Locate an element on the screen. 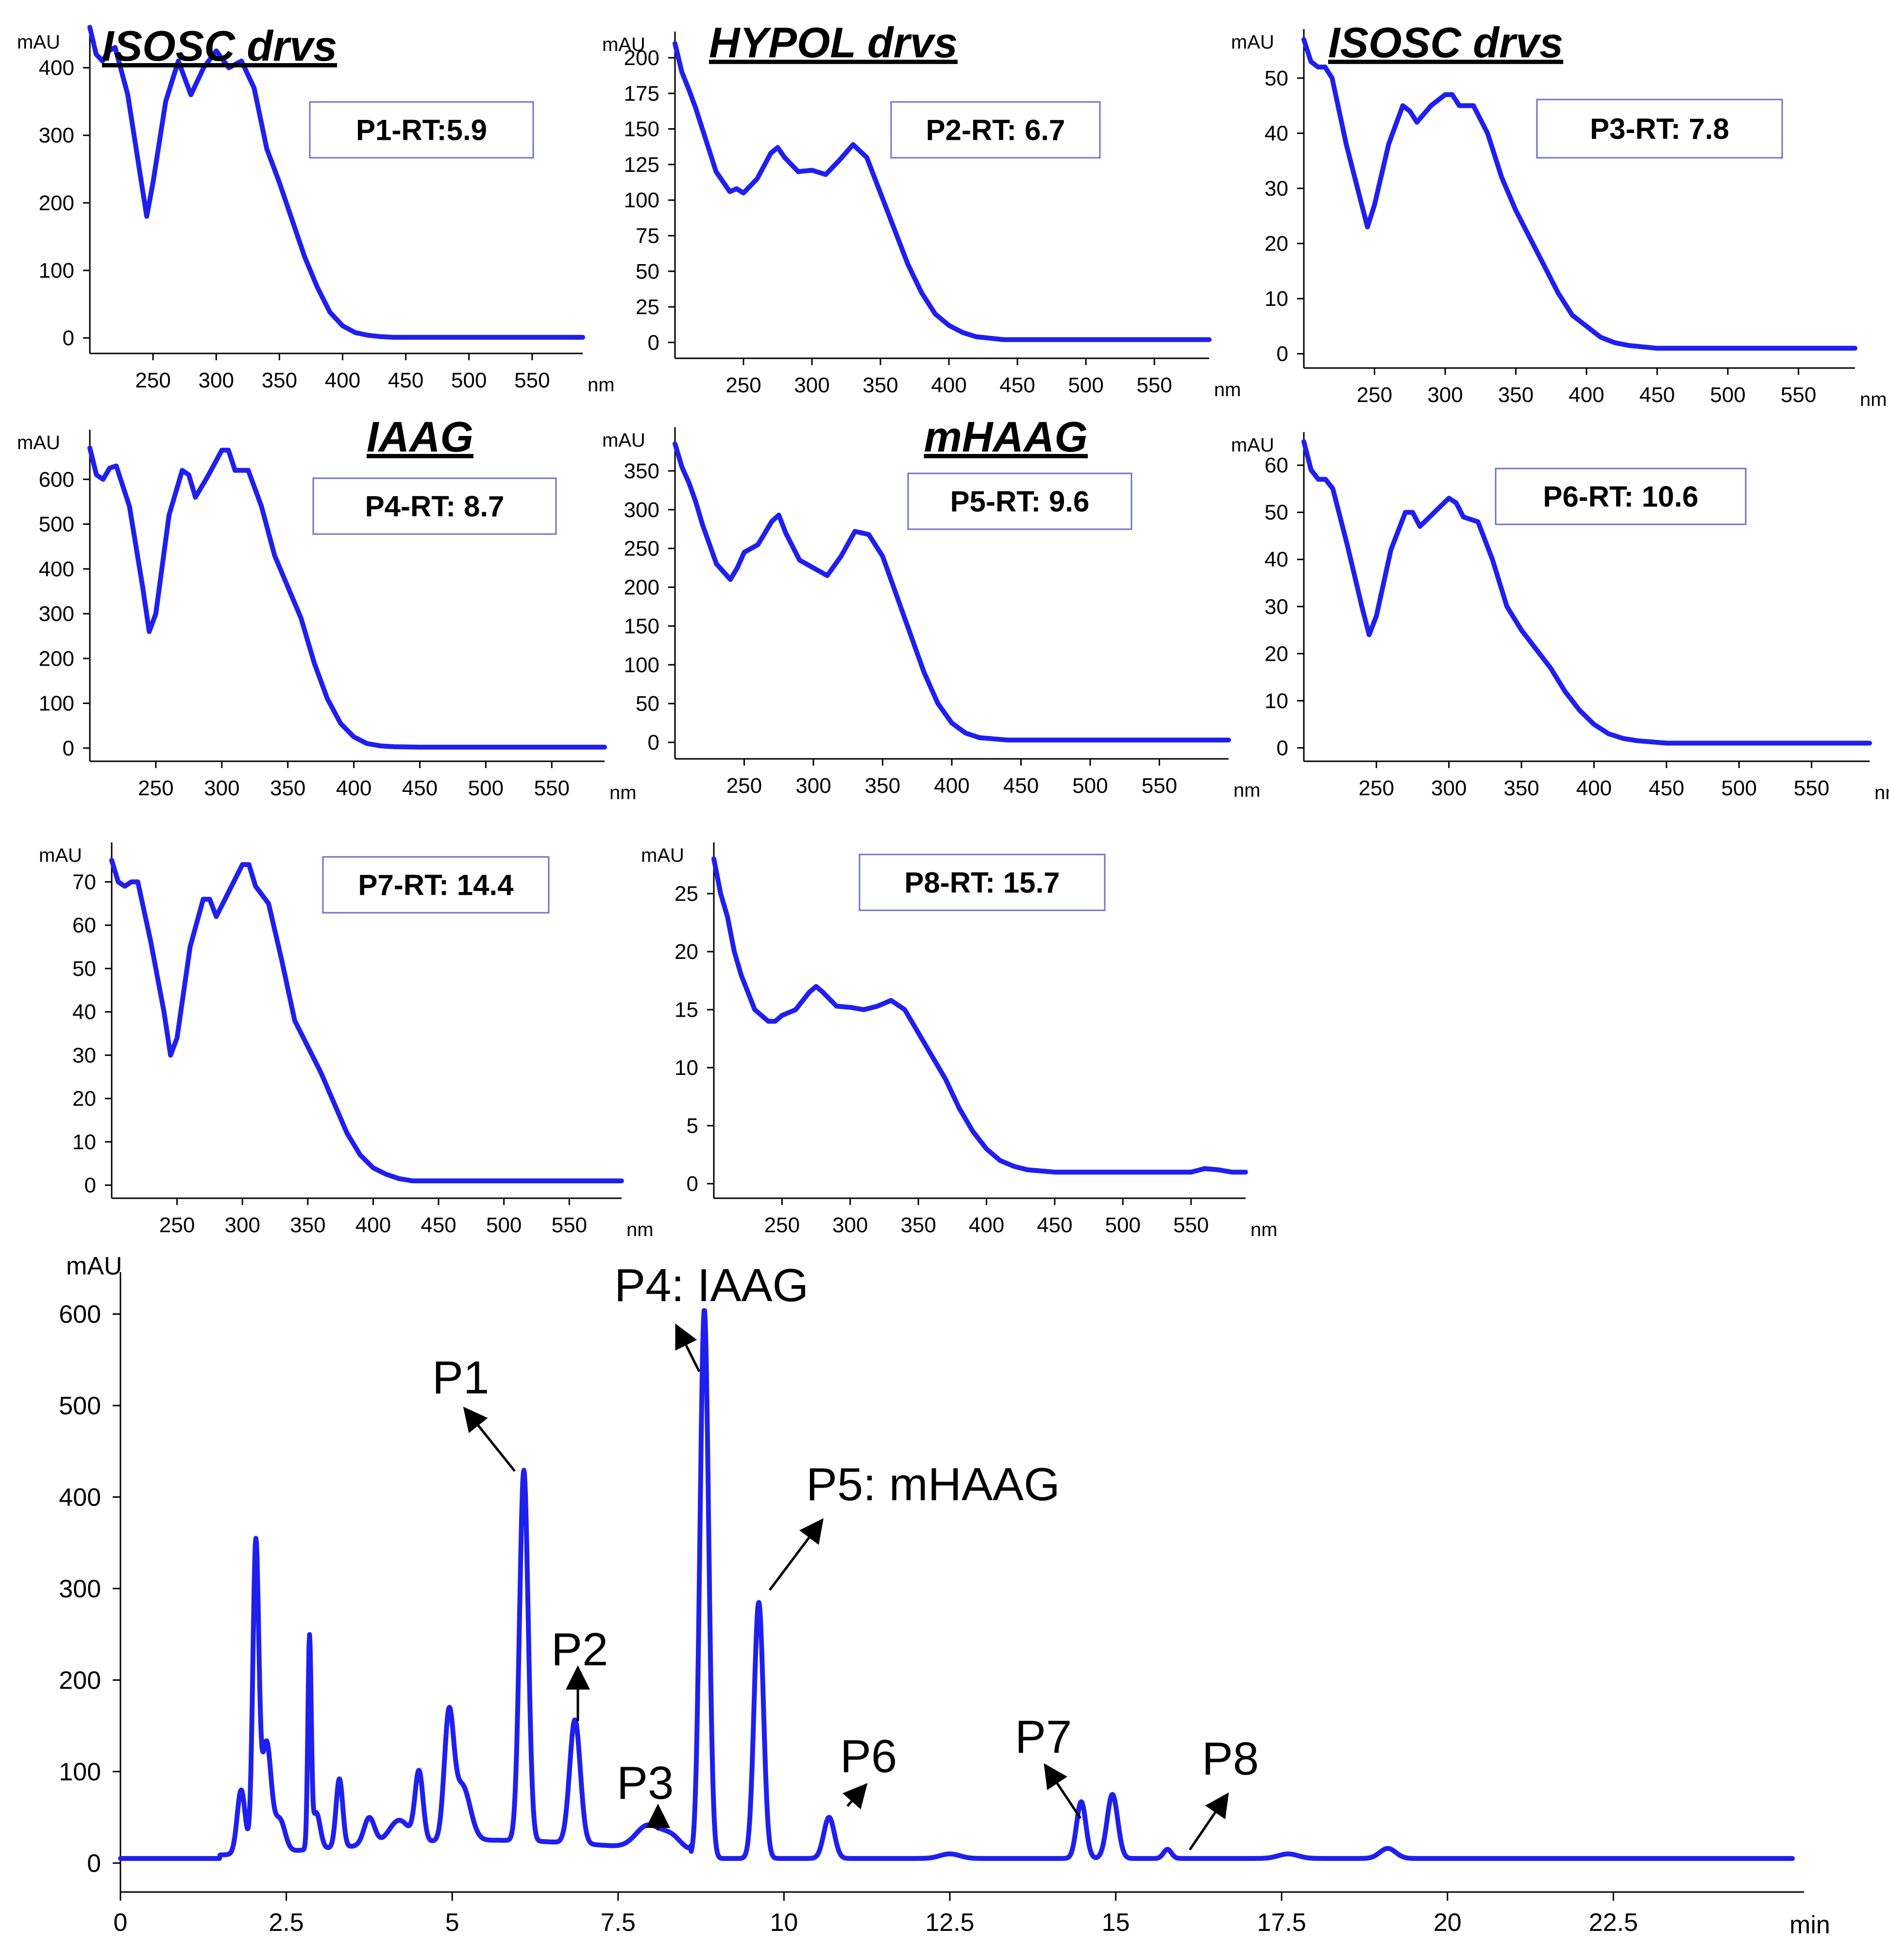 This screenshot has height=1960, width=1889. y-tick-label: 300 is located at coordinates (56, 614).